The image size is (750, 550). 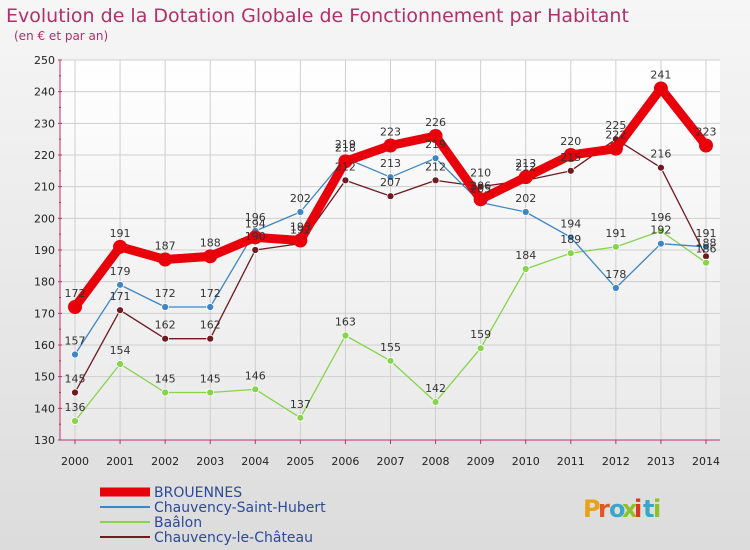 I want to click on x-tick-label: 2014, so click(x=706, y=461).